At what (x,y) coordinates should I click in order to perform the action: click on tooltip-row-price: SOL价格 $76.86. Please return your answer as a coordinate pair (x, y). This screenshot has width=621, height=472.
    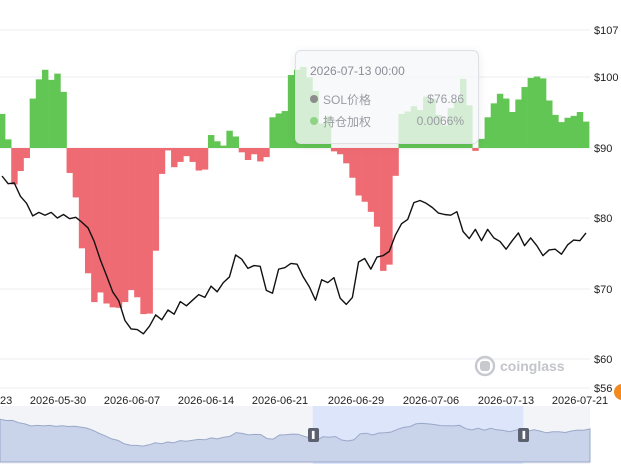
    Looking at the image, I should click on (387, 99).